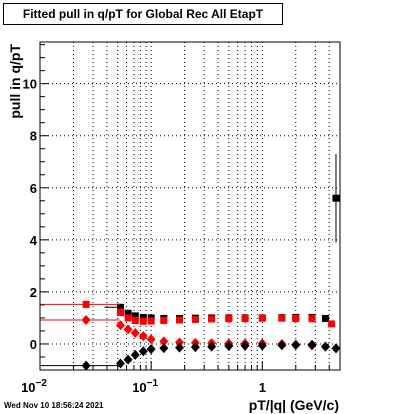 Image resolution: width=400 pixels, height=414 pixels. What do you see at coordinates (294, 405) in the screenshot?
I see `x-axis-title: pT/|q| (GeV/c)` at bounding box center [294, 405].